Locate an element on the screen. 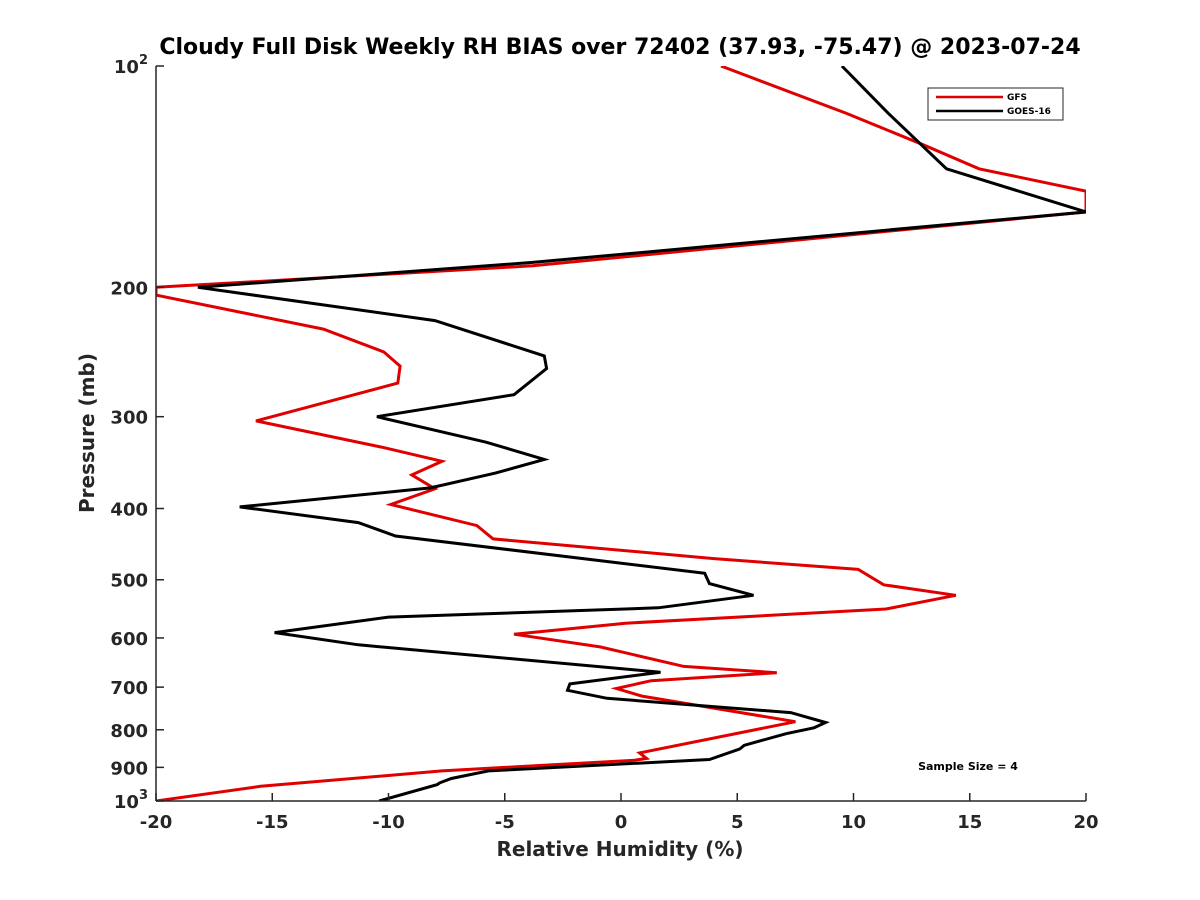  y-tick-label: 800 is located at coordinates (129, 731).